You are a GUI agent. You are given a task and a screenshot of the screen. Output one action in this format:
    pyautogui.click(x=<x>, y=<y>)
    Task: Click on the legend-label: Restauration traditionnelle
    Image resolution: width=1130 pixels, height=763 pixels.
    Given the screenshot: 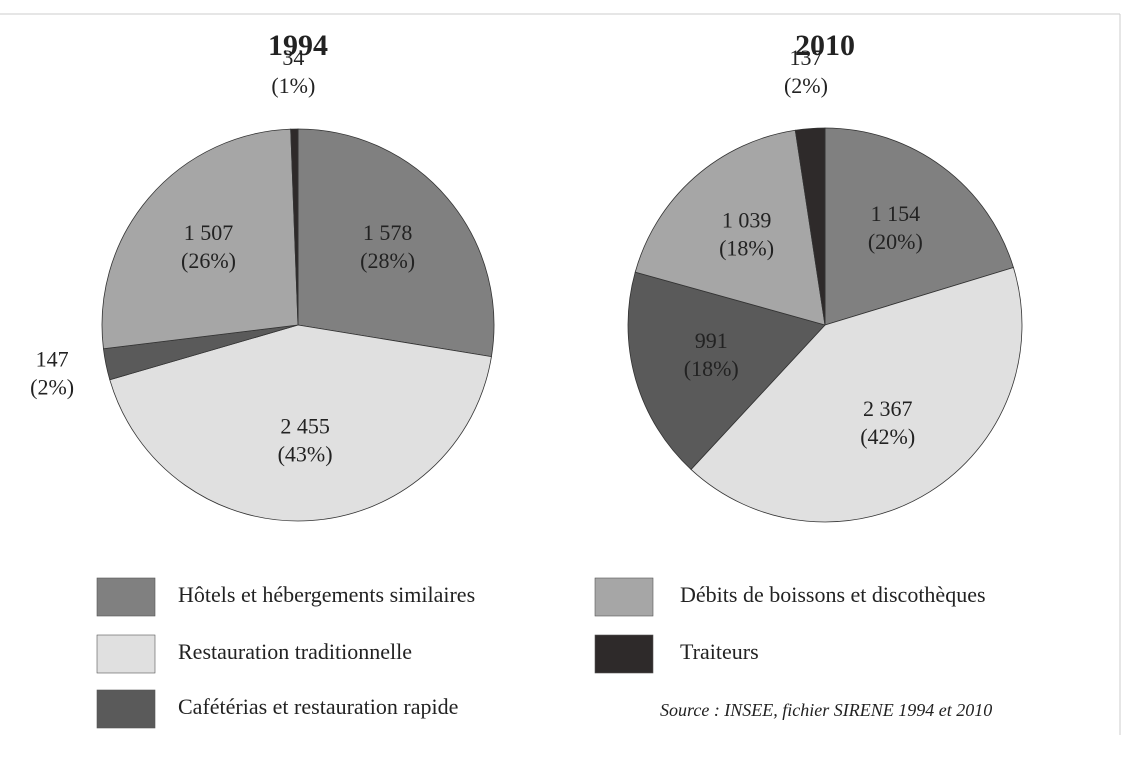 What is the action you would take?
    pyautogui.click(x=295, y=651)
    